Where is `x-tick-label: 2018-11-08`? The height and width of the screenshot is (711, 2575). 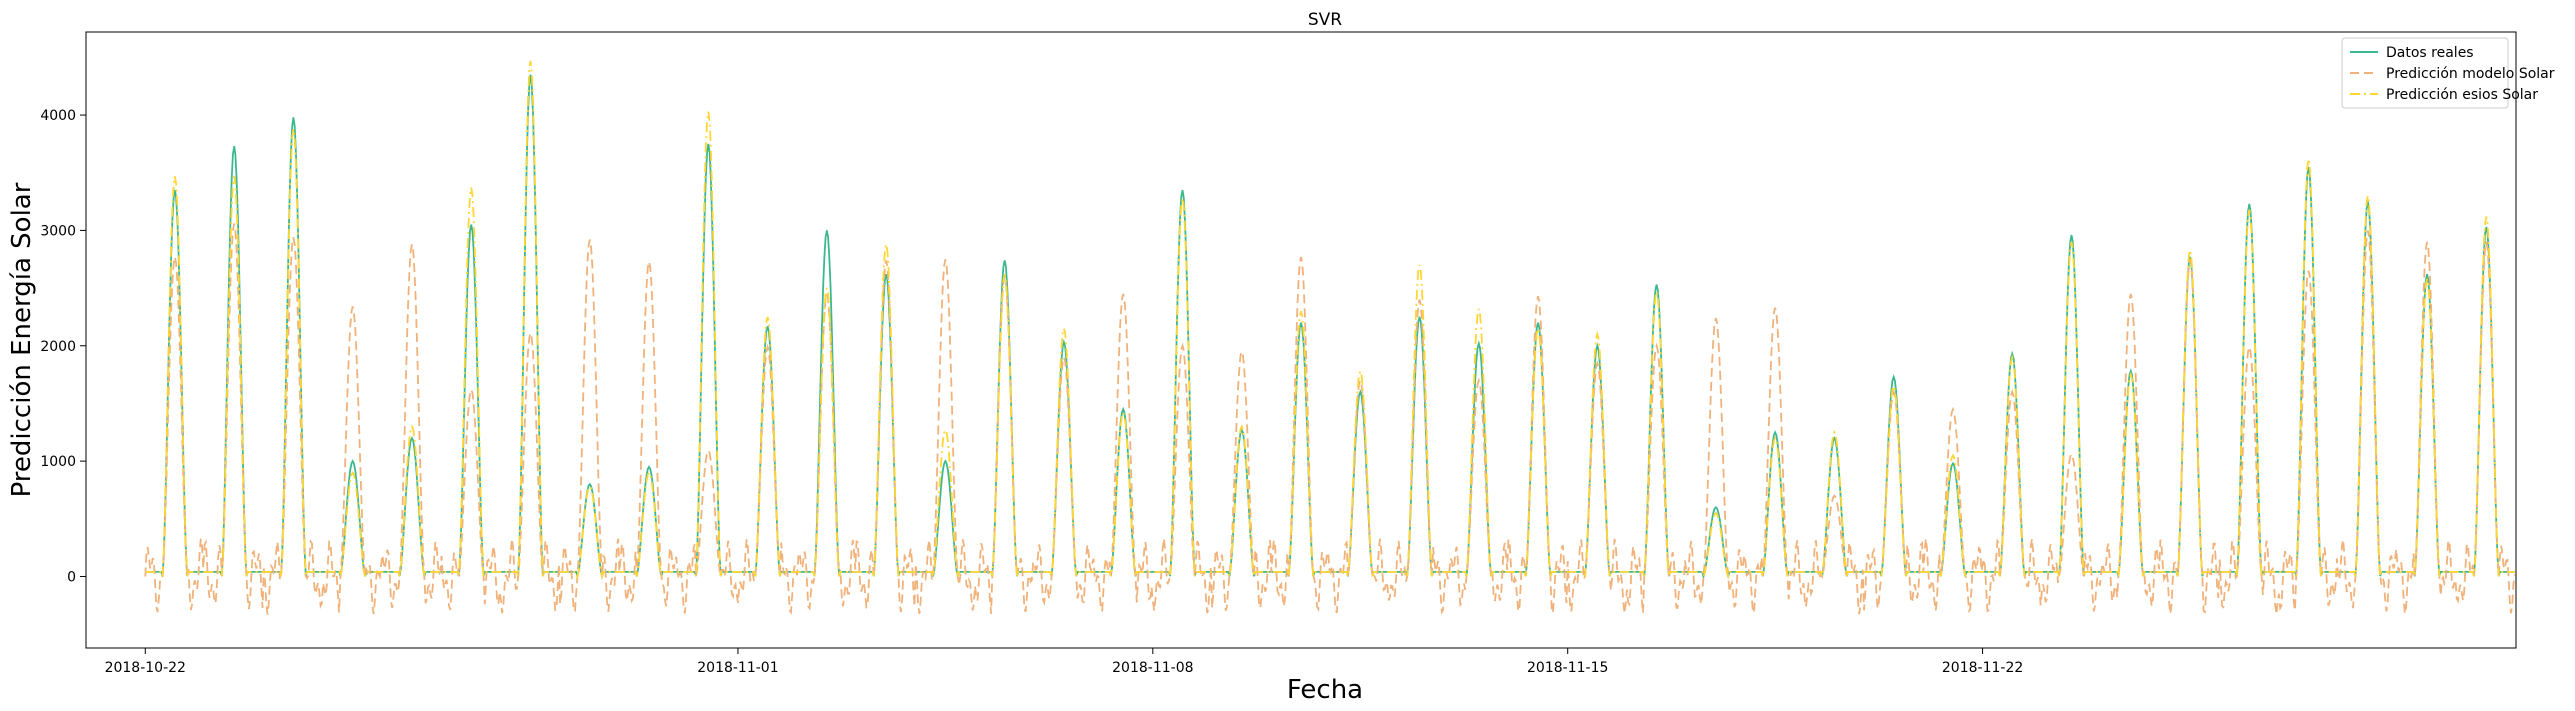 x-tick-label: 2018-11-08 is located at coordinates (1152, 668).